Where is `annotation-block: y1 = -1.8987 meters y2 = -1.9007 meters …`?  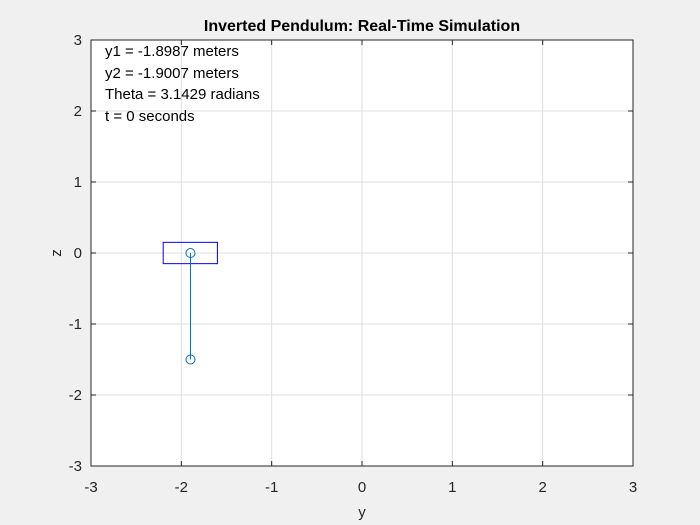
annotation-block: y1 = -1.8987 meters y2 = -1.9007 meters … is located at coordinates (182, 84).